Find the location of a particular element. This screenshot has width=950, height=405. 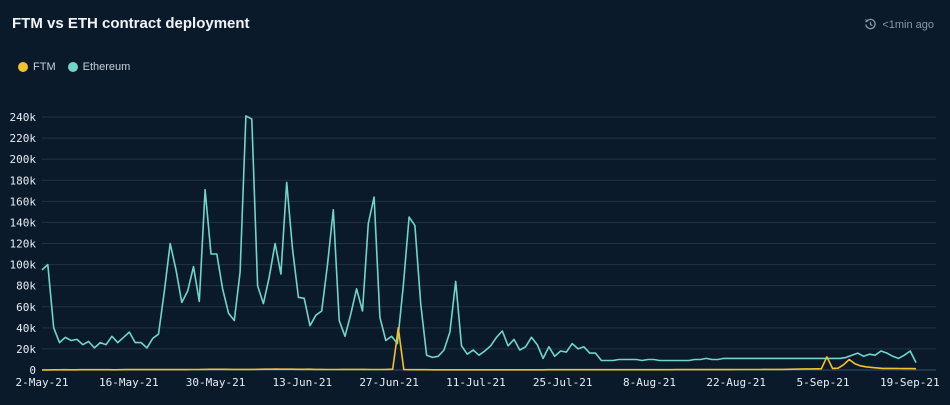

y-tick-label: 160k is located at coordinates (23, 201).